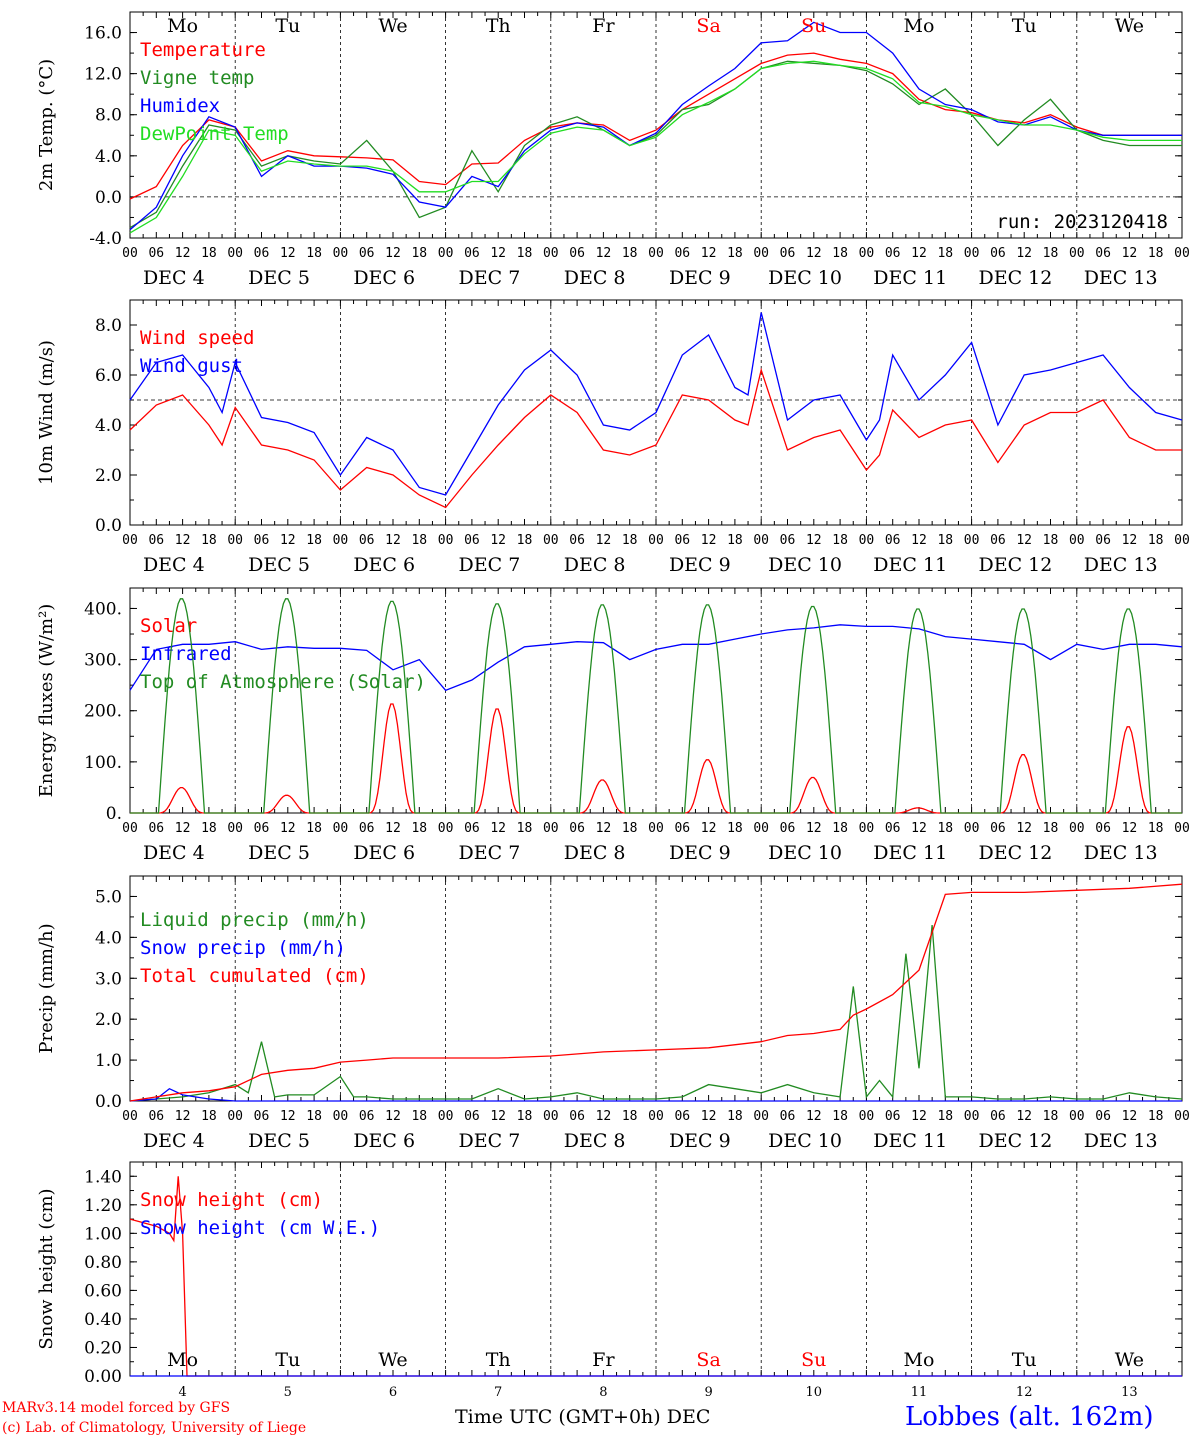 This screenshot has height=1440, width=1194. I want to click on y-tick-label: -4.0, so click(105, 239).